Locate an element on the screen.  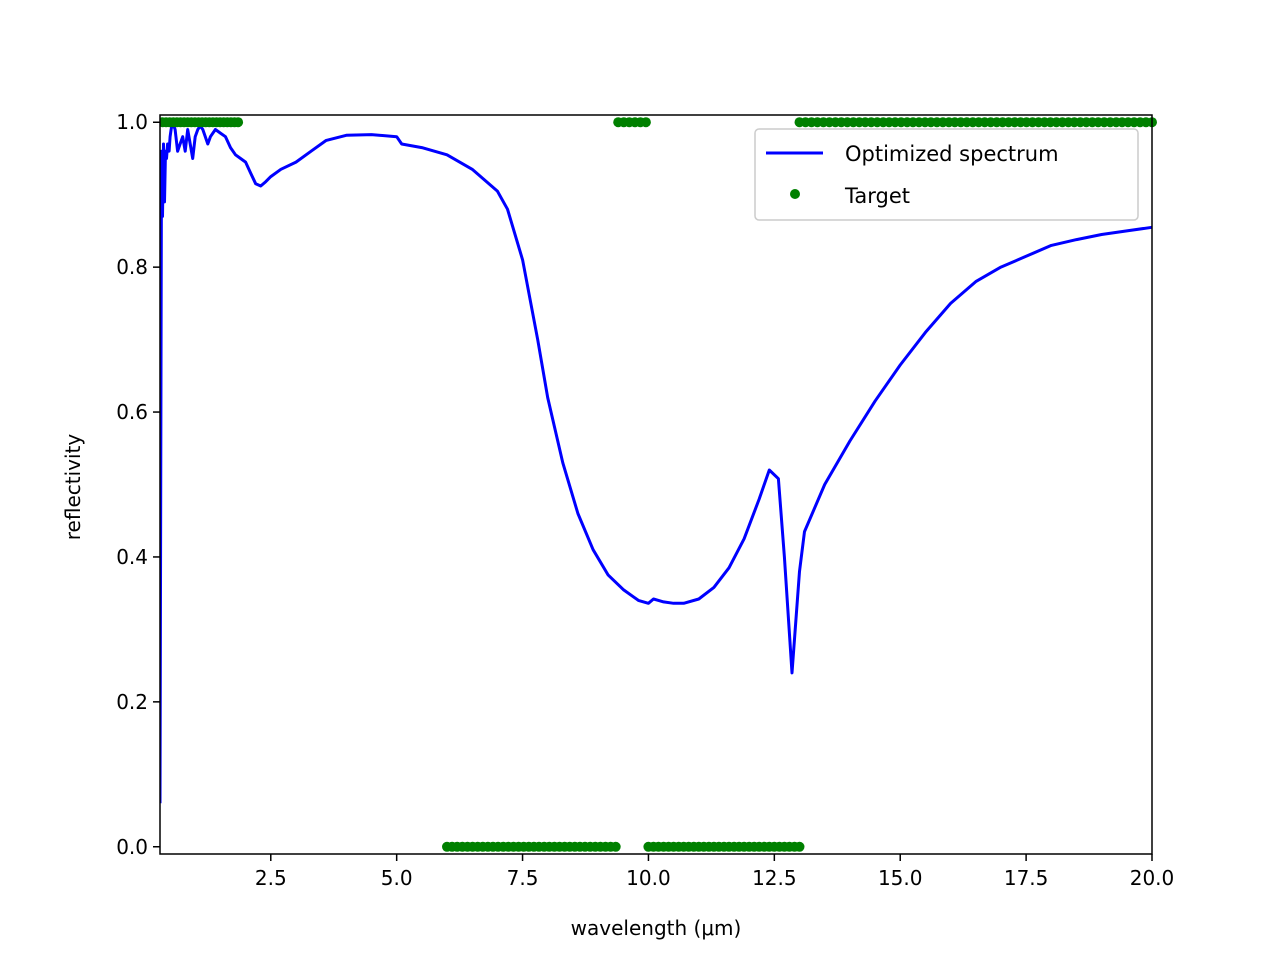
x-tick-label: 7.5 is located at coordinates (523, 878).